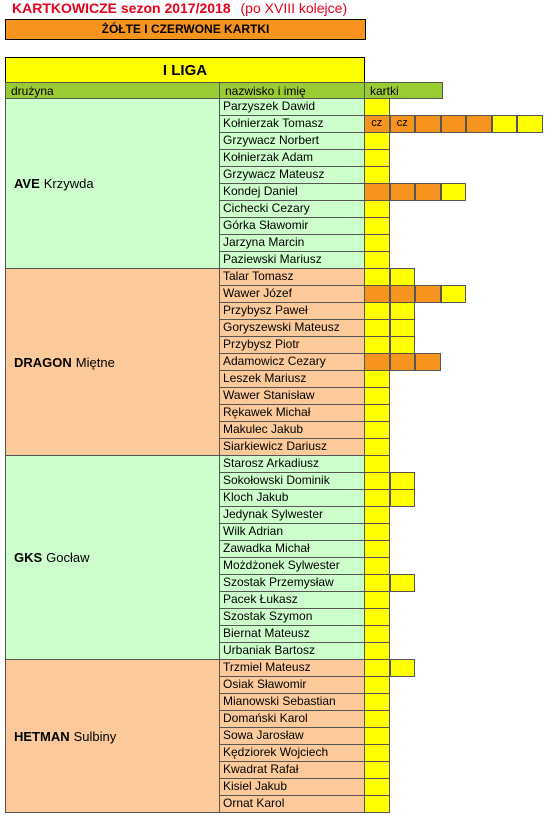 This screenshot has height=815, width=551. I want to click on player-name: Jedynak Sylwester, so click(292, 515).